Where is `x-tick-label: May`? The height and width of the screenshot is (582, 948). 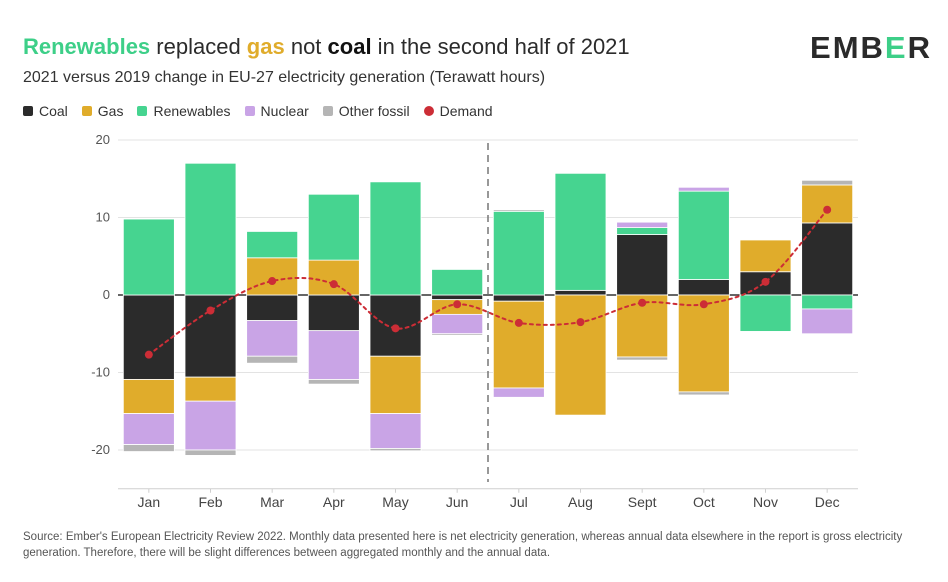 x-tick-label: May is located at coordinates (395, 502).